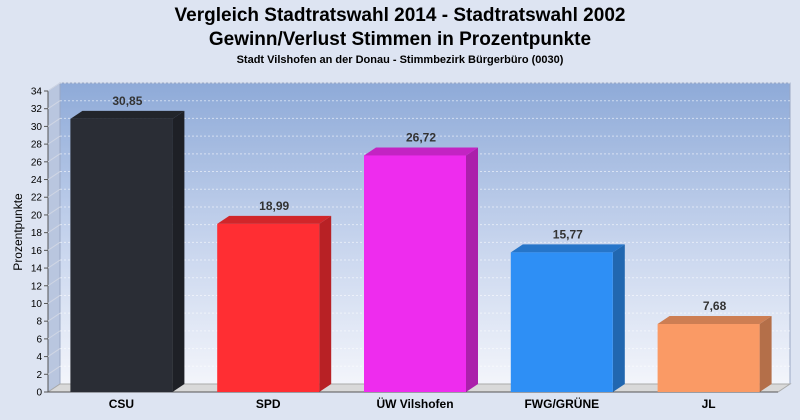 This screenshot has height=420, width=800. I want to click on y-tick-label: 8, so click(39, 322).